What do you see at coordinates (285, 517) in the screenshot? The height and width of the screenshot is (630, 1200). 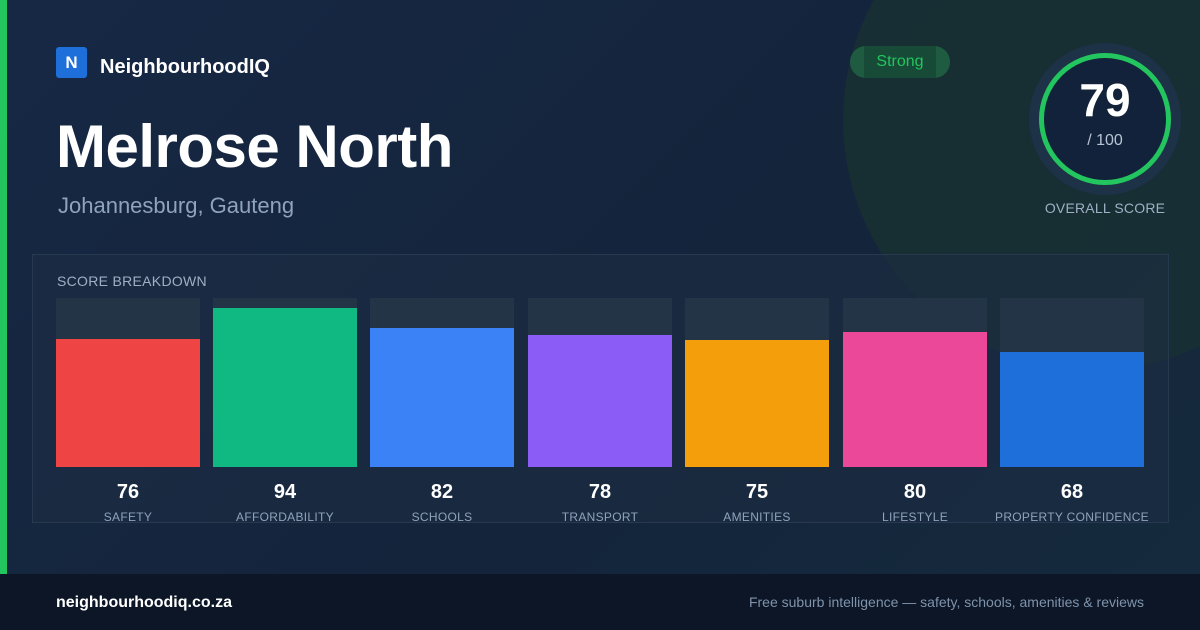 I see `score-bar-label: AFFORDABILITY` at bounding box center [285, 517].